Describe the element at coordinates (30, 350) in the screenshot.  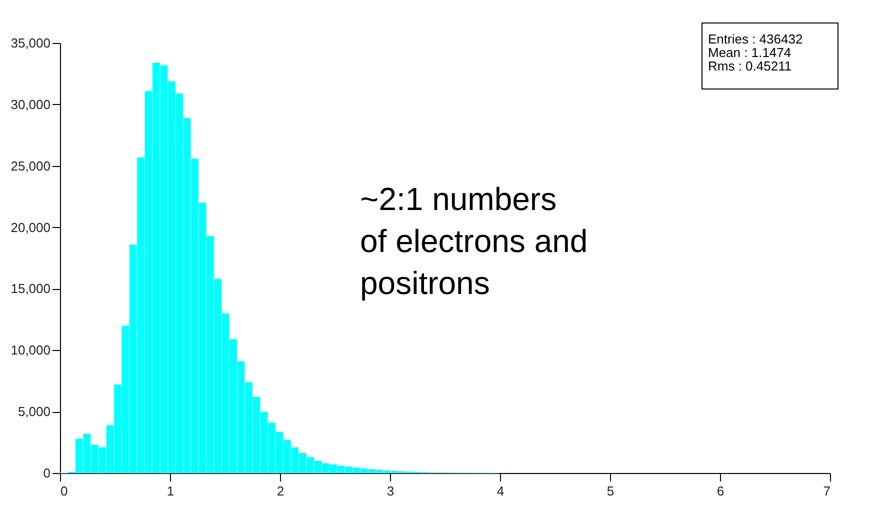
I see `y-tick-label: 10,000` at that location.